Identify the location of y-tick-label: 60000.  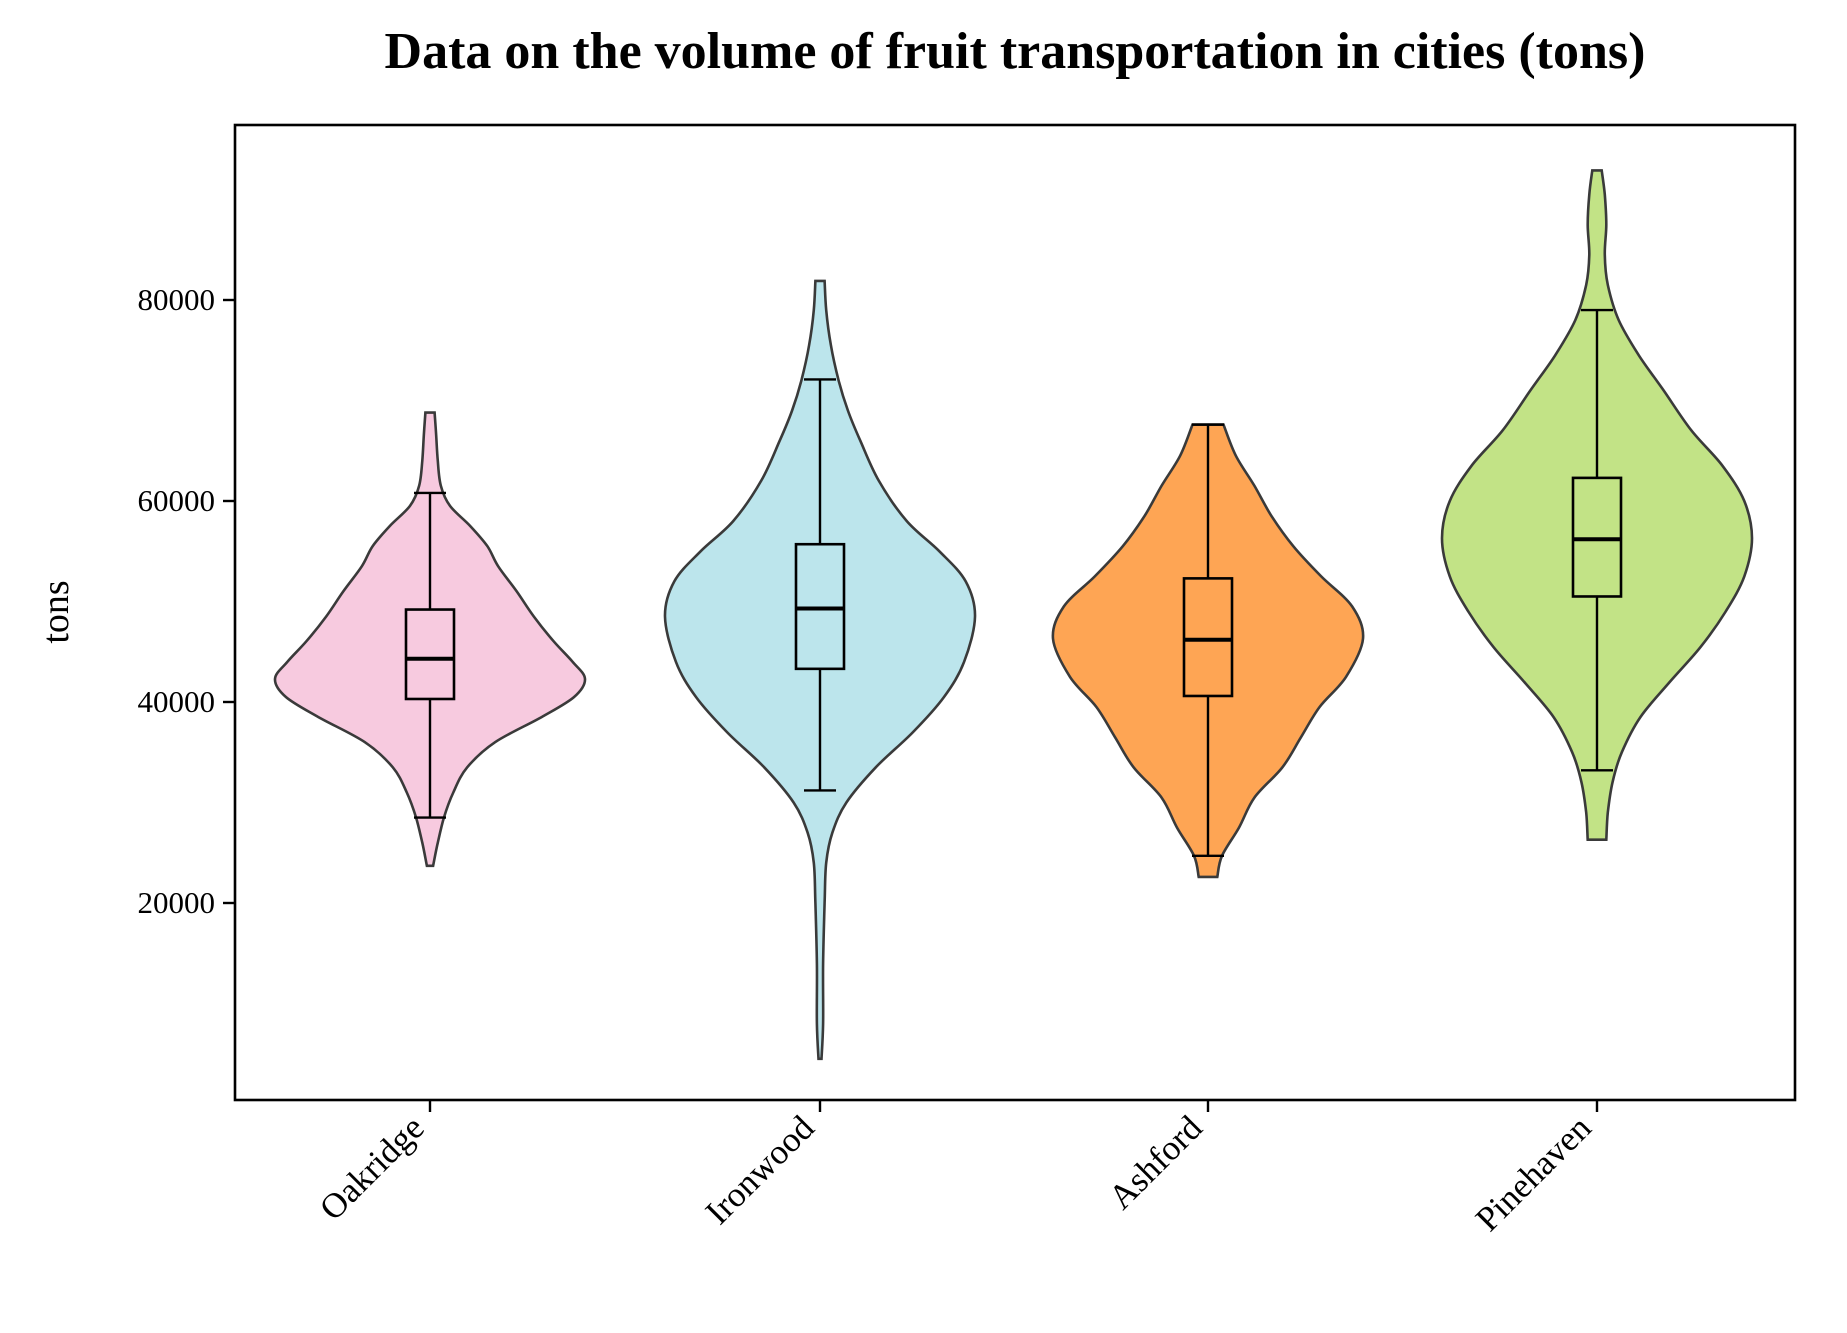
(177, 500).